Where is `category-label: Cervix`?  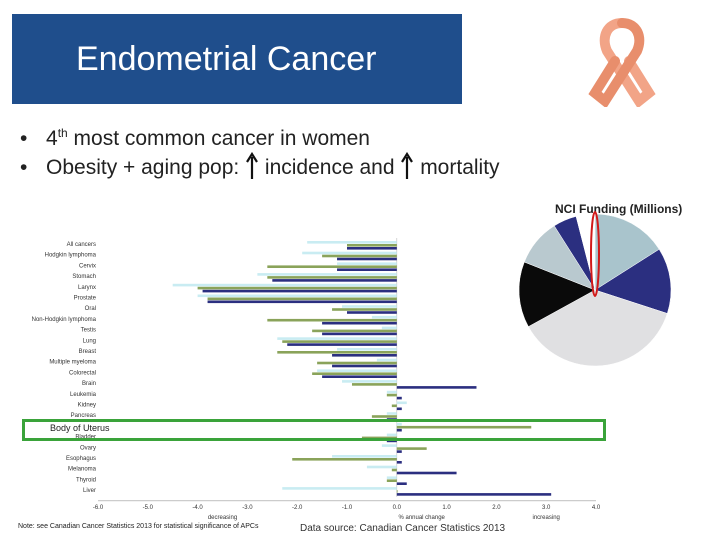
category-label: Cervix is located at coordinates (87, 266).